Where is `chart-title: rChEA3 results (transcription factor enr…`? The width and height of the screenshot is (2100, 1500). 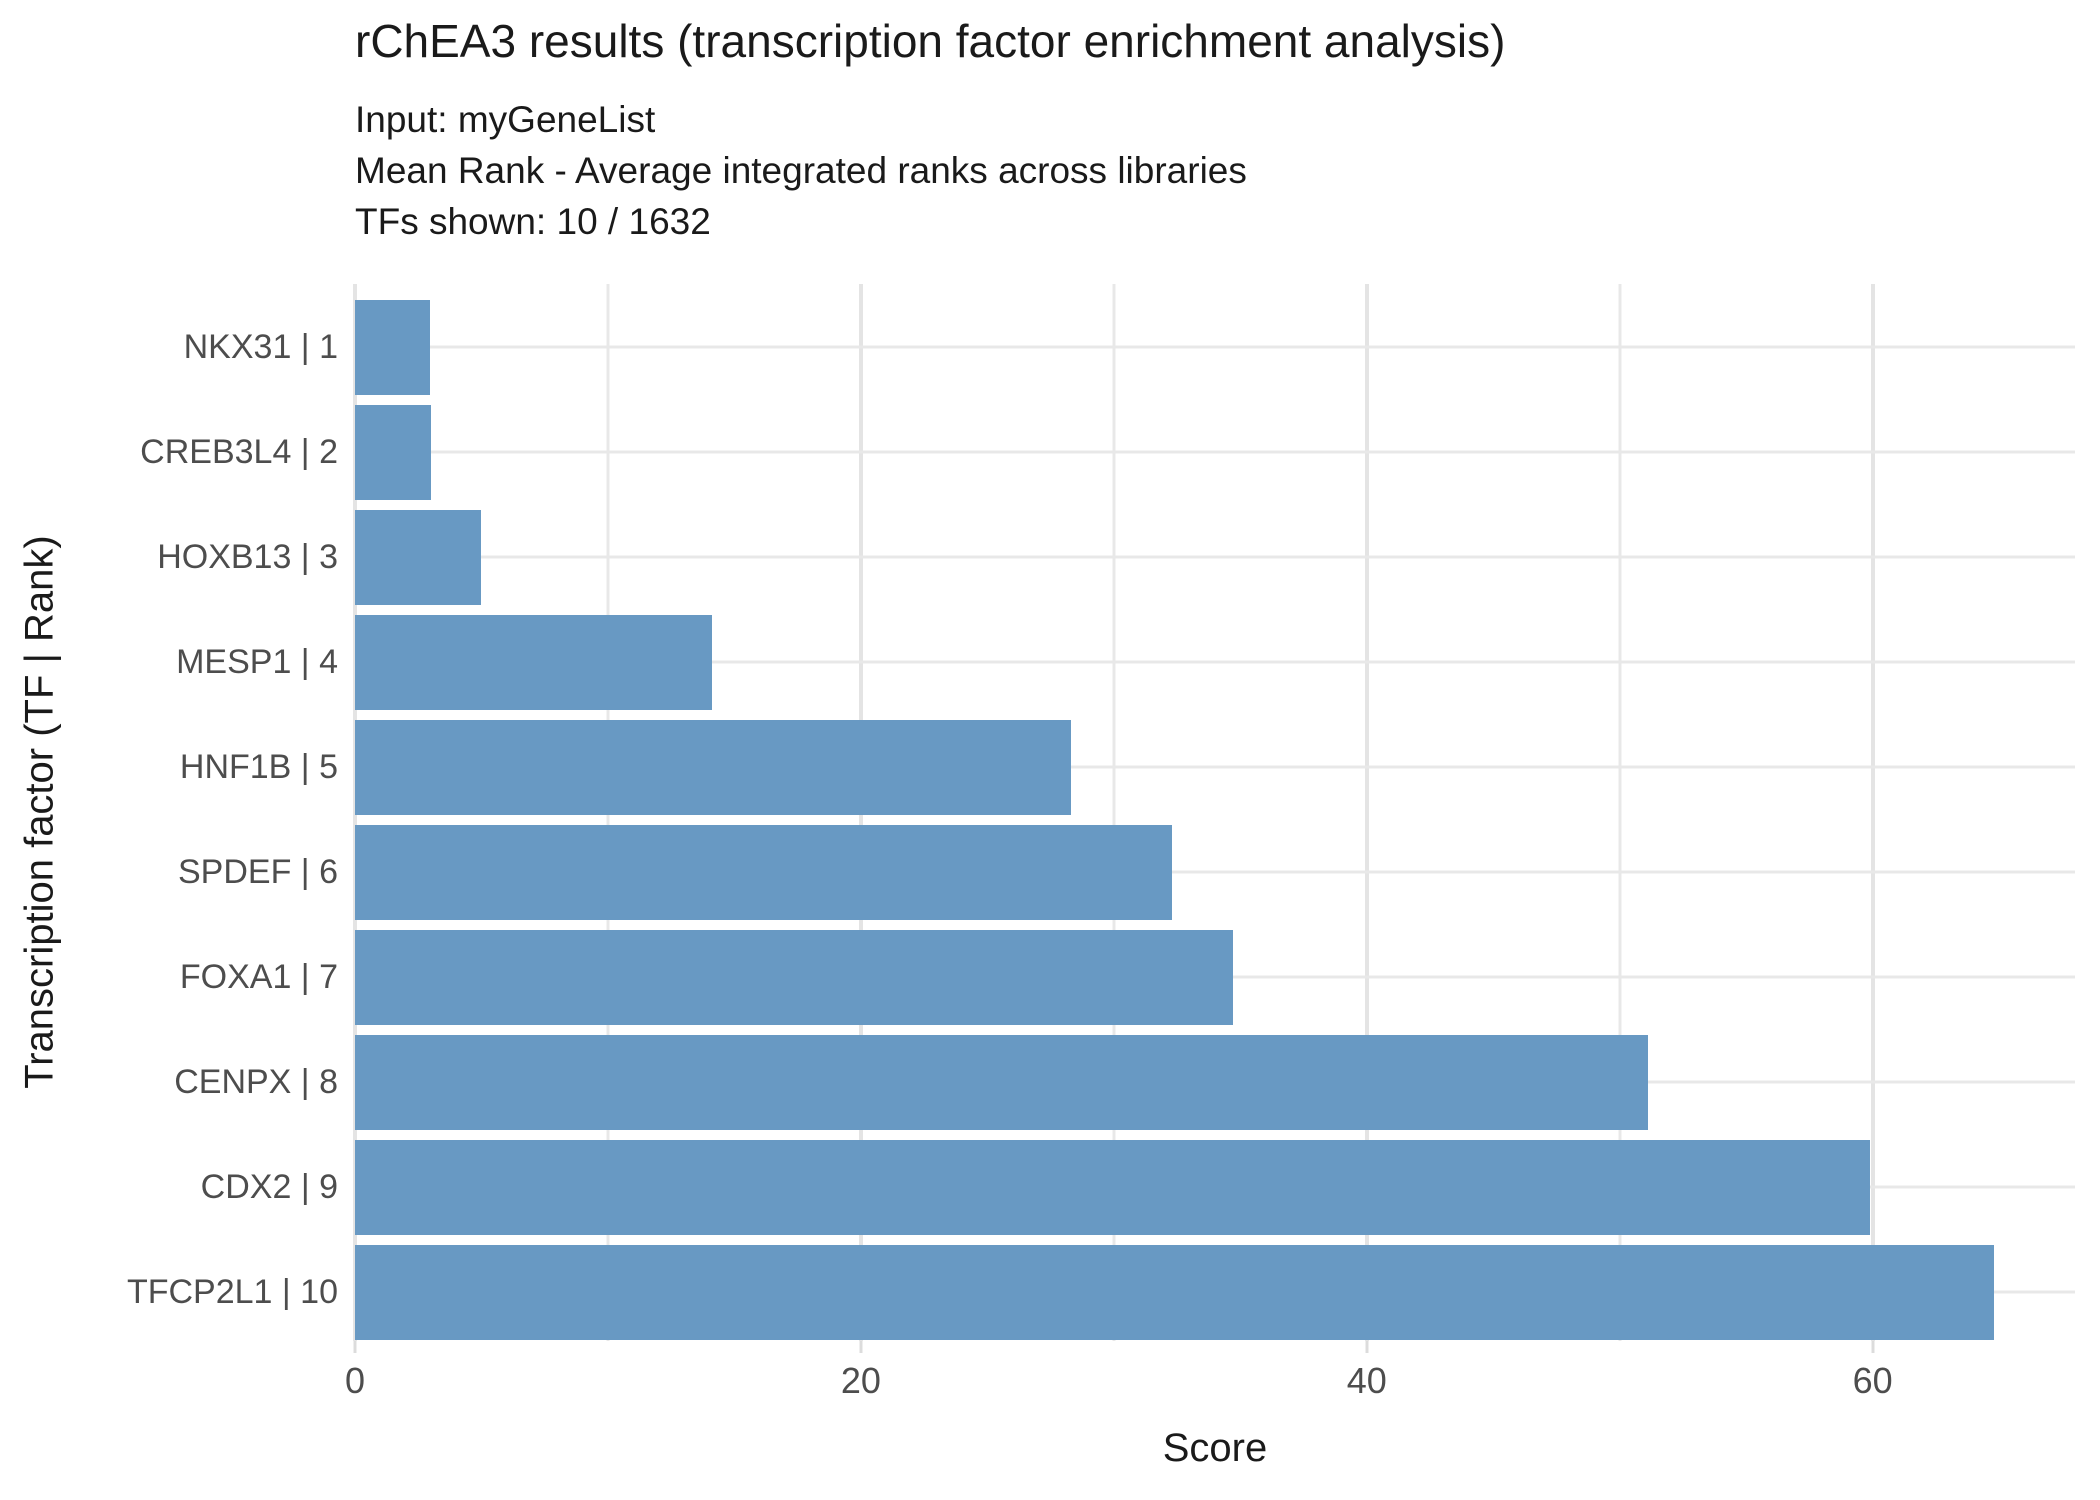 chart-title: rChEA3 results (transcription factor enr… is located at coordinates (930, 41).